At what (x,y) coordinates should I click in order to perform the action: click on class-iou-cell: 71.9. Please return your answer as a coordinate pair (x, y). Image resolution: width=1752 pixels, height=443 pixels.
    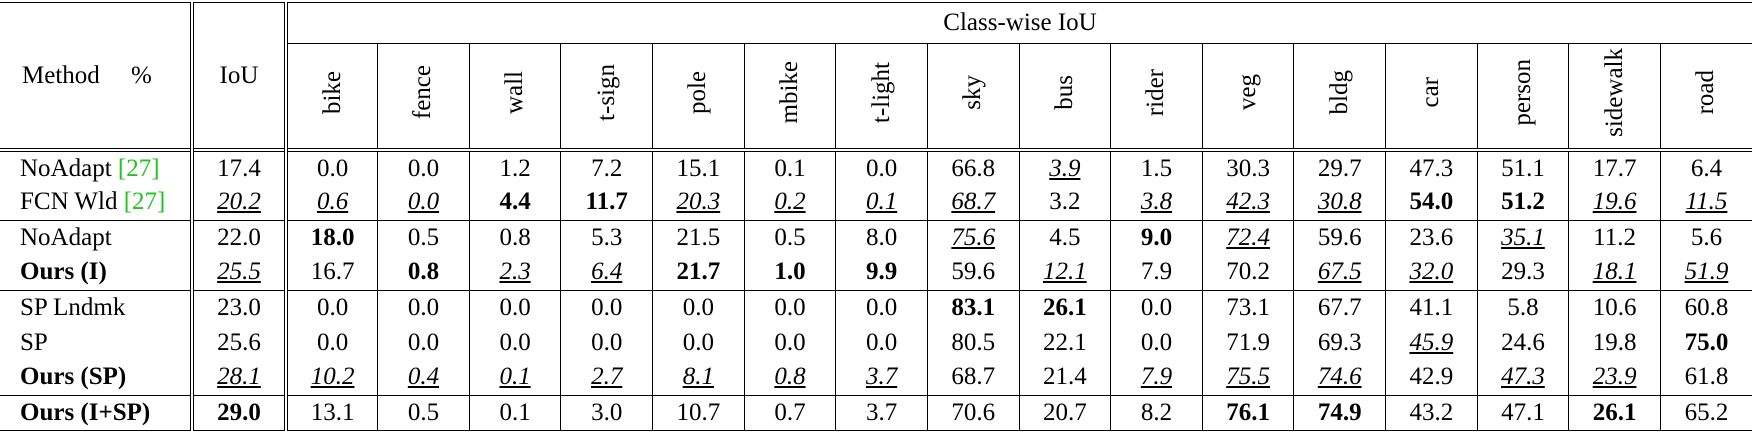
    Looking at the image, I should click on (1247, 342).